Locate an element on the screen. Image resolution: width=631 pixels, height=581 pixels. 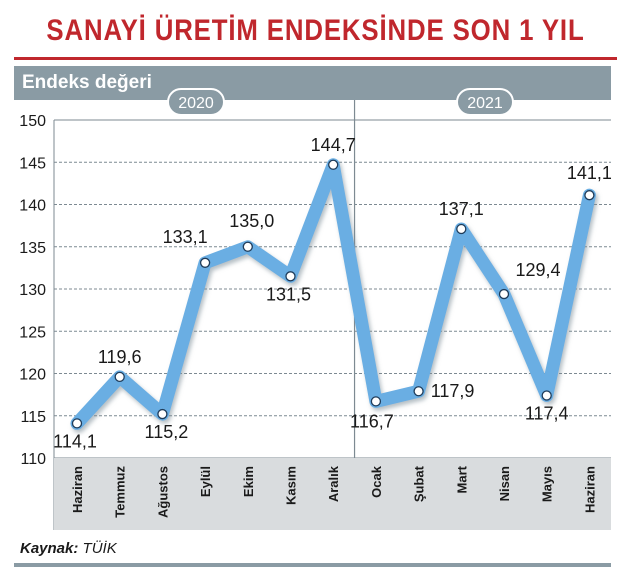
x-tick-label: Mayıs is located at coordinates (547, 484).